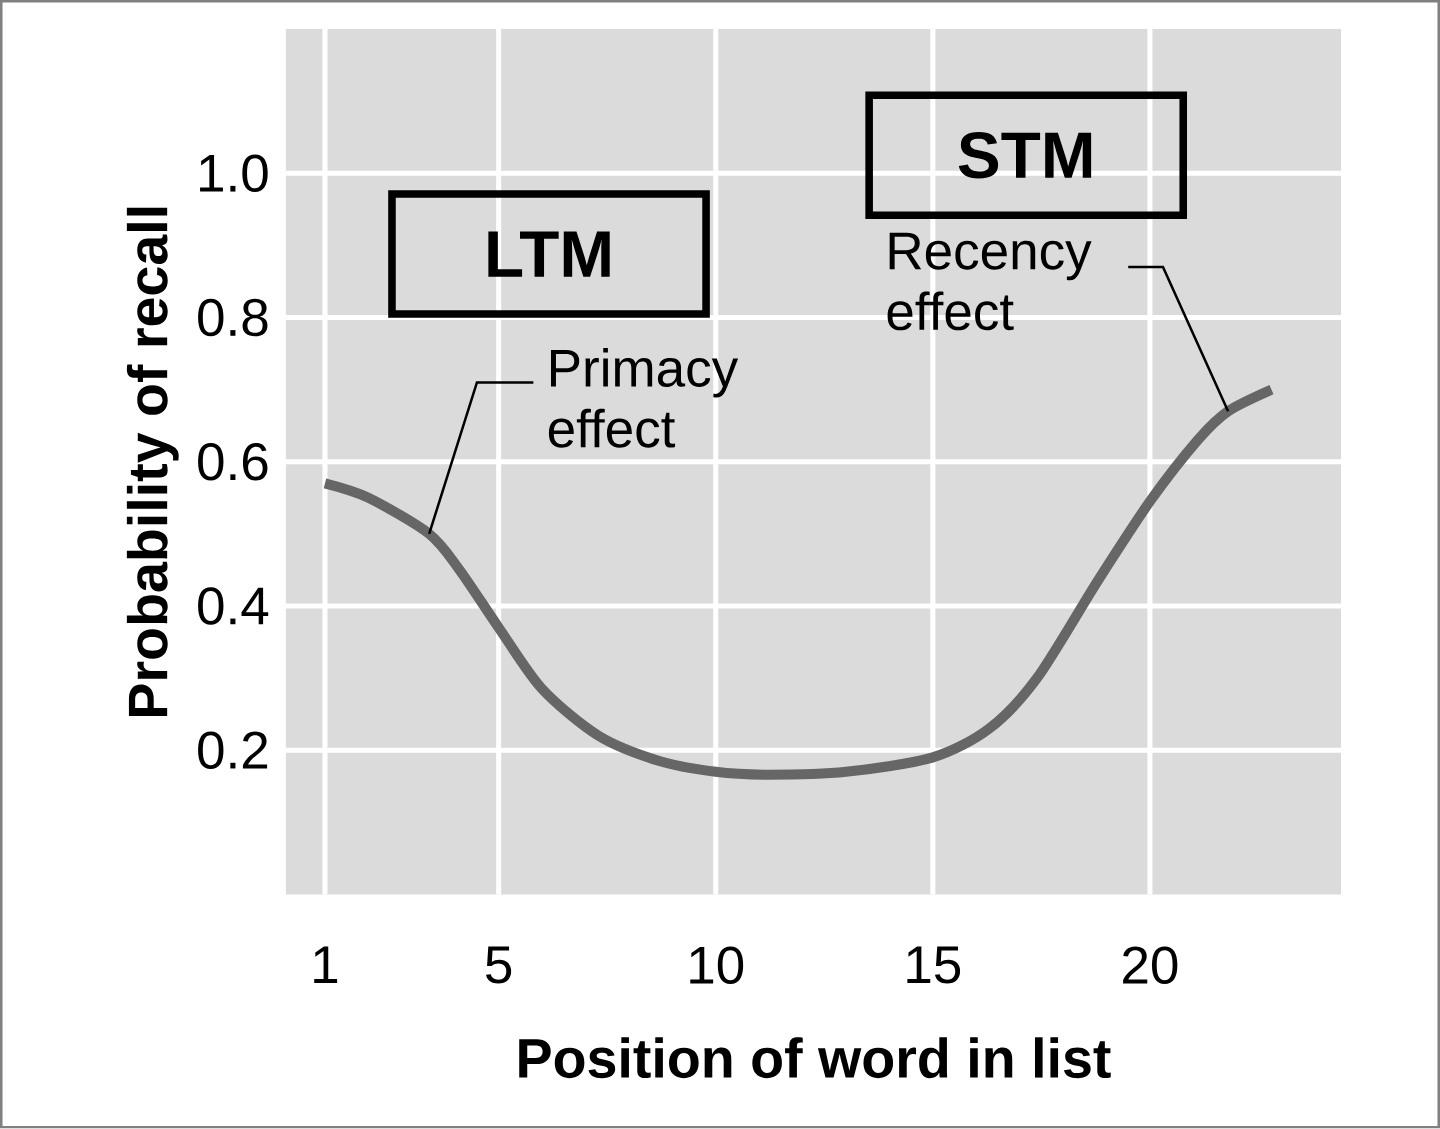 Image resolution: width=1440 pixels, height=1129 pixels. I want to click on y-tick-label: 1.0, so click(234, 173).